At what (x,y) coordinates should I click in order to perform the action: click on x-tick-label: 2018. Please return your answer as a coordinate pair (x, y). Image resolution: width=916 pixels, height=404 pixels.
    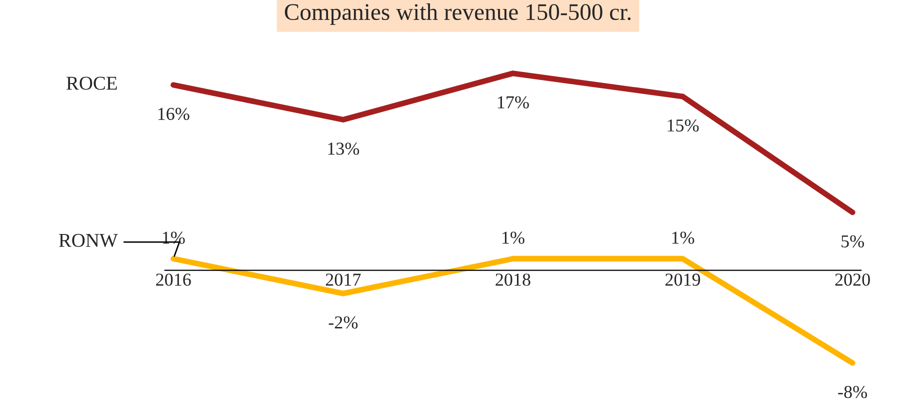
    Looking at the image, I should click on (513, 280).